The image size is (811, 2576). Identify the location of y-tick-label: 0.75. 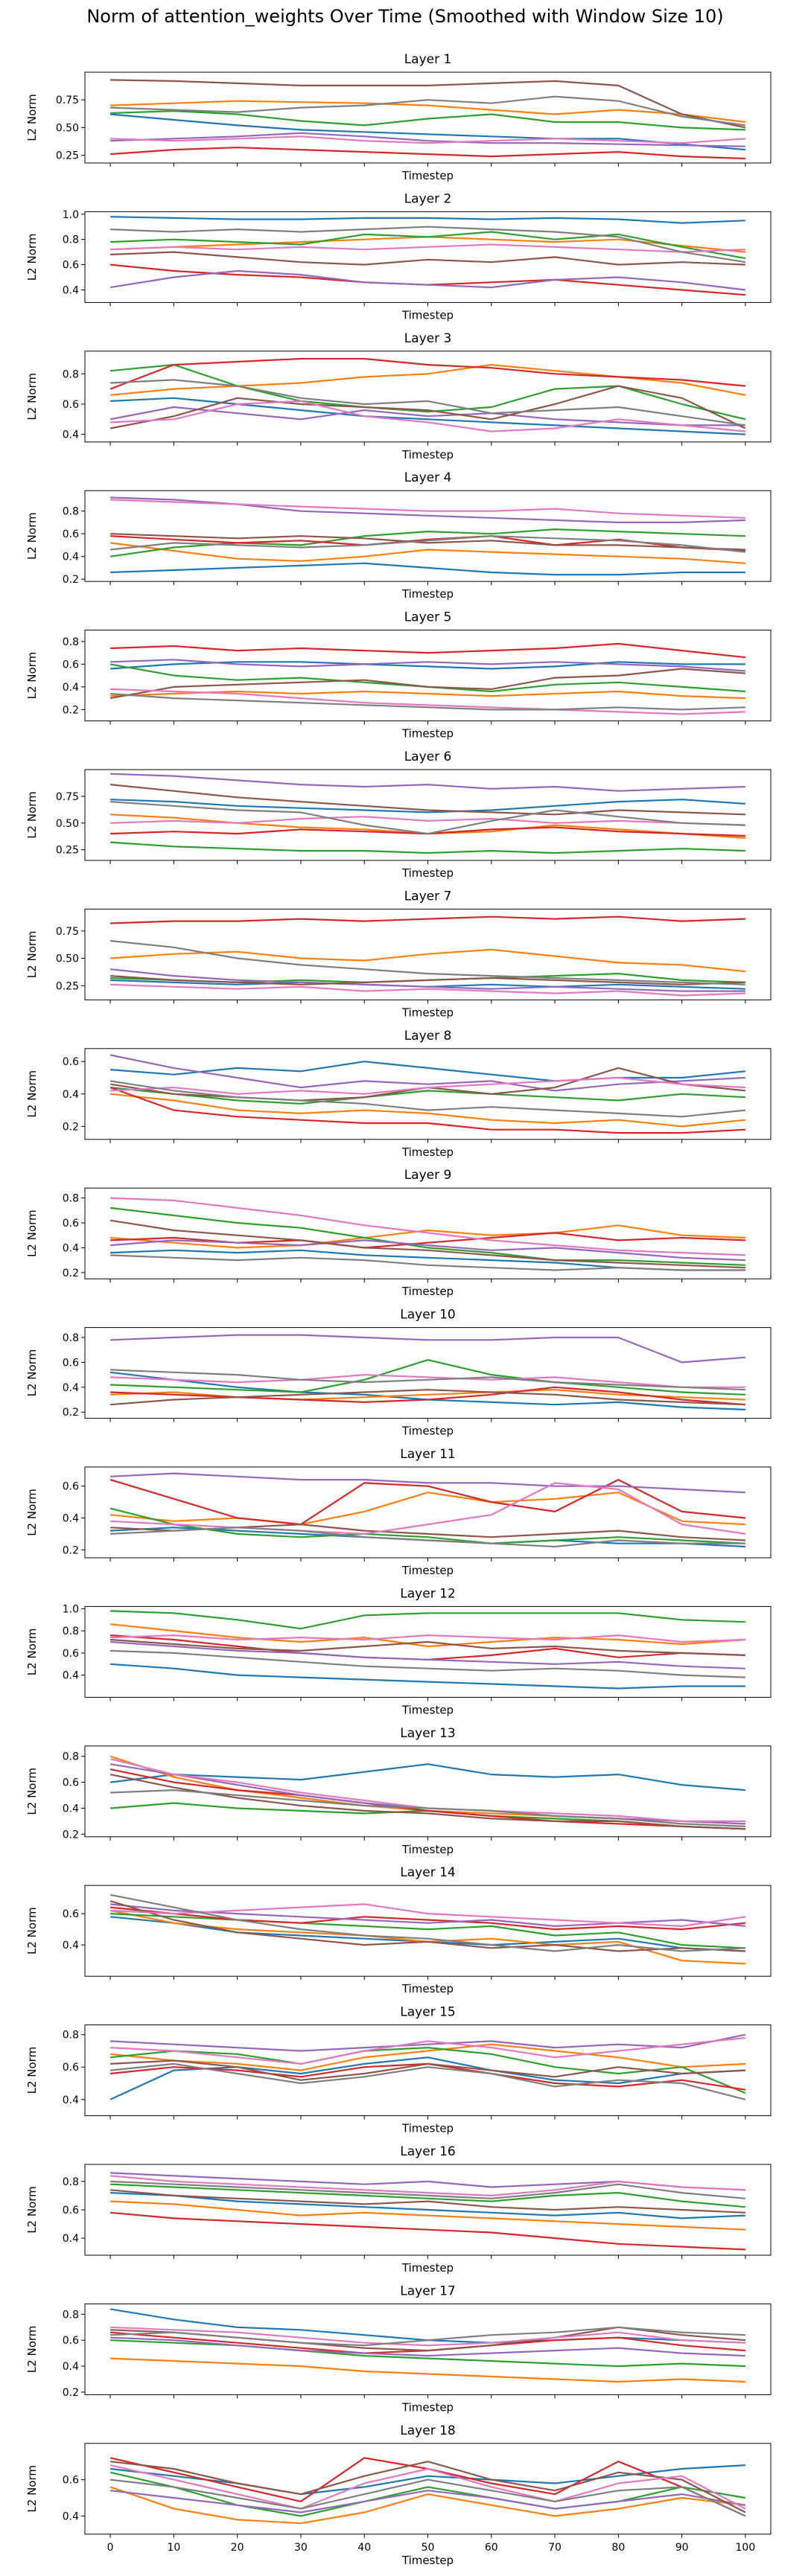
(67, 100).